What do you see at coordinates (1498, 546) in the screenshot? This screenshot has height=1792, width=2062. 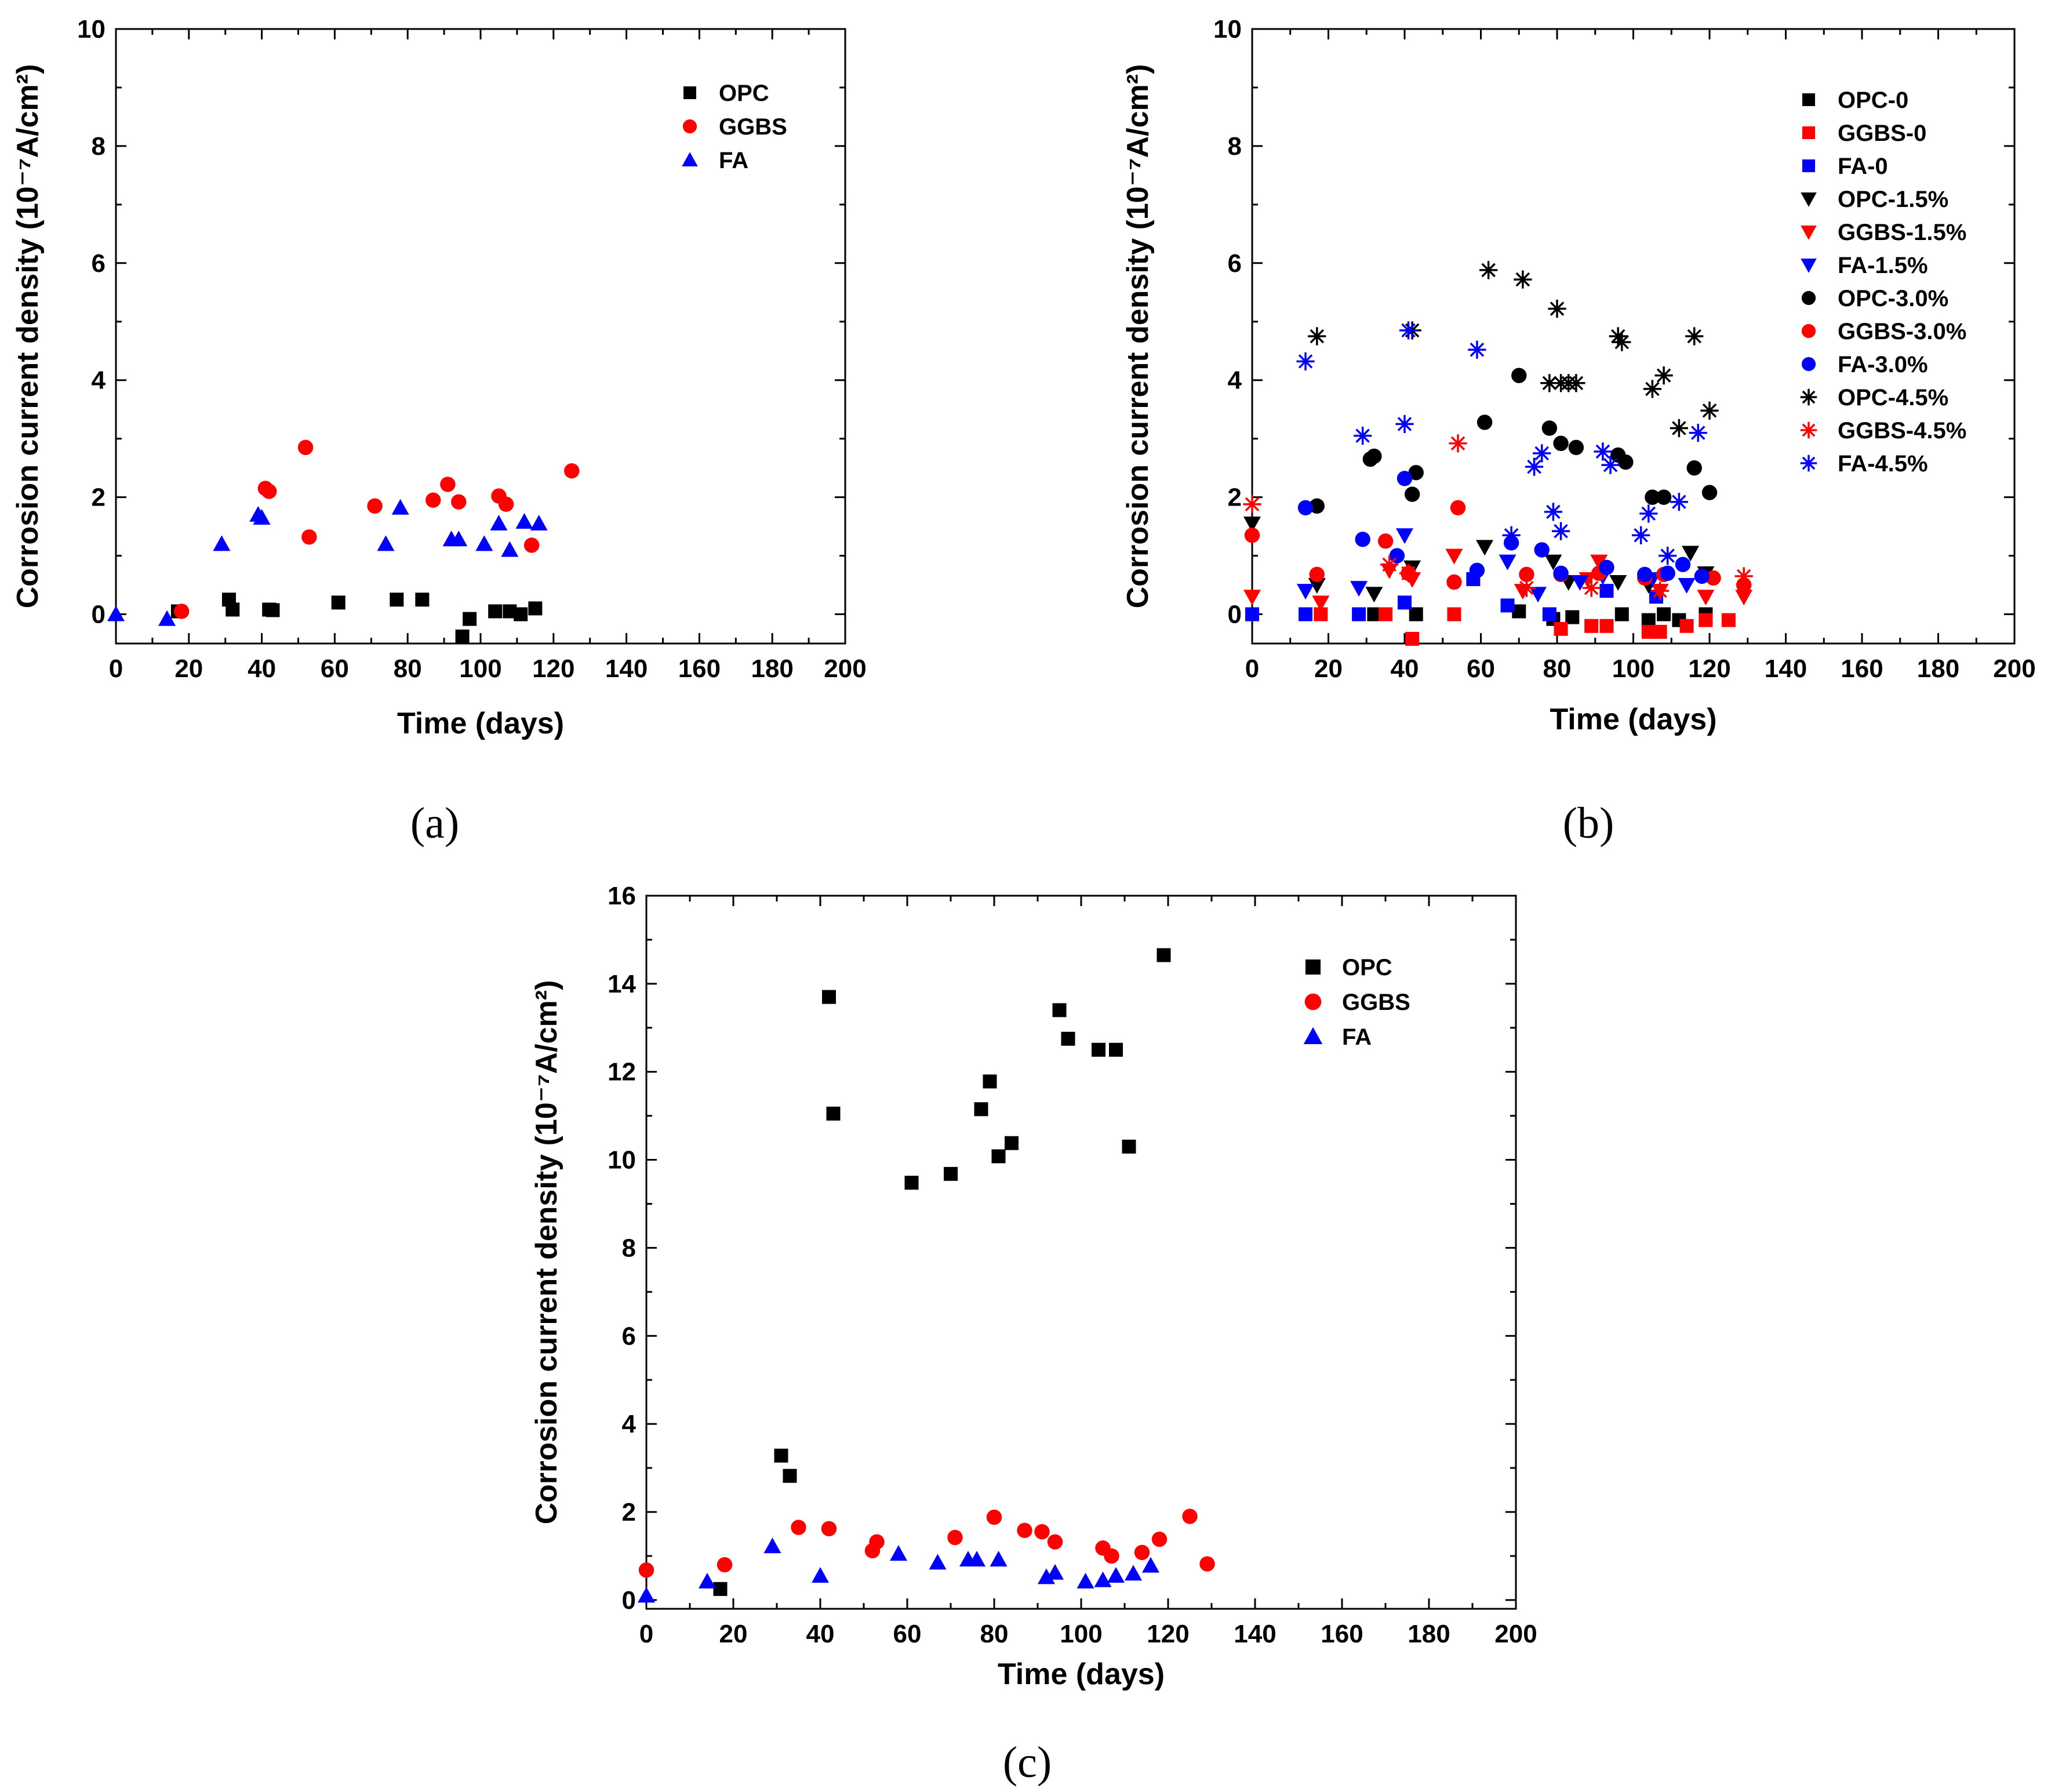 I see `series-GGBS-3.0%` at bounding box center [1498, 546].